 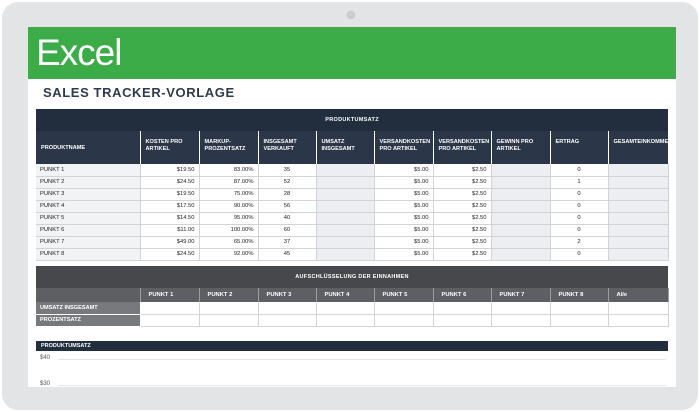 What do you see at coordinates (170, 230) in the screenshot?
I see `table-cell: $11.00` at bounding box center [170, 230].